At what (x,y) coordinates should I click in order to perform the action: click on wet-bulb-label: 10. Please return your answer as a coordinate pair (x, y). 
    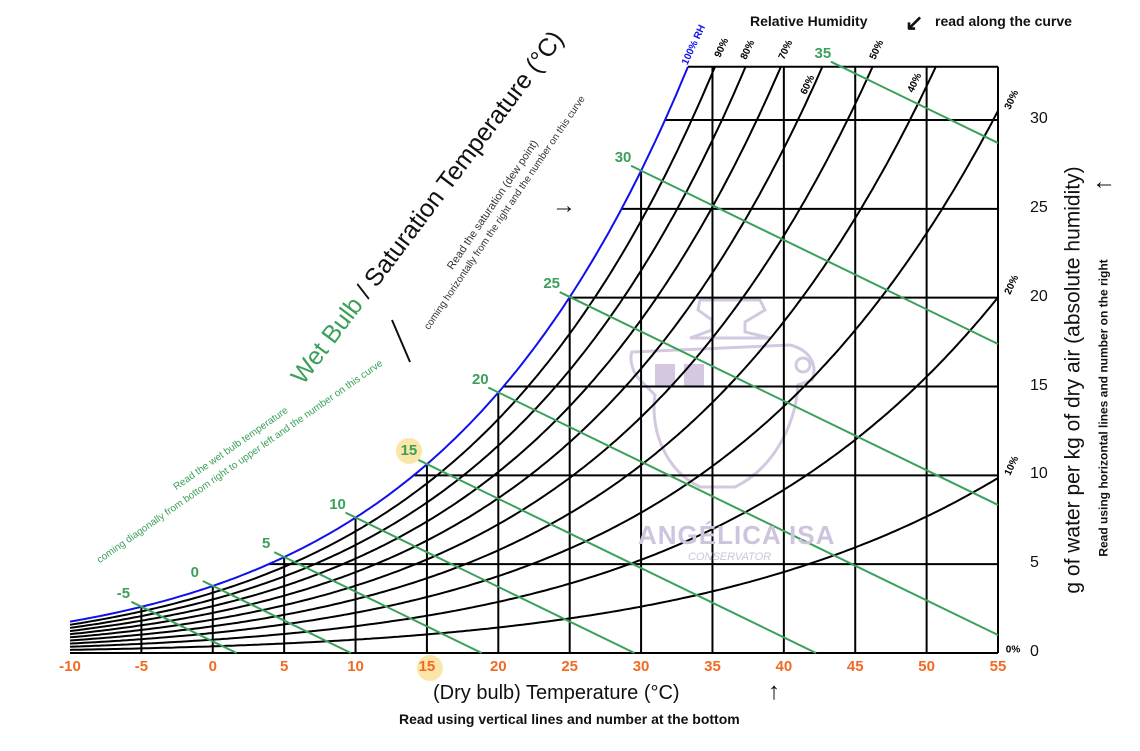
    Looking at the image, I should click on (337, 504).